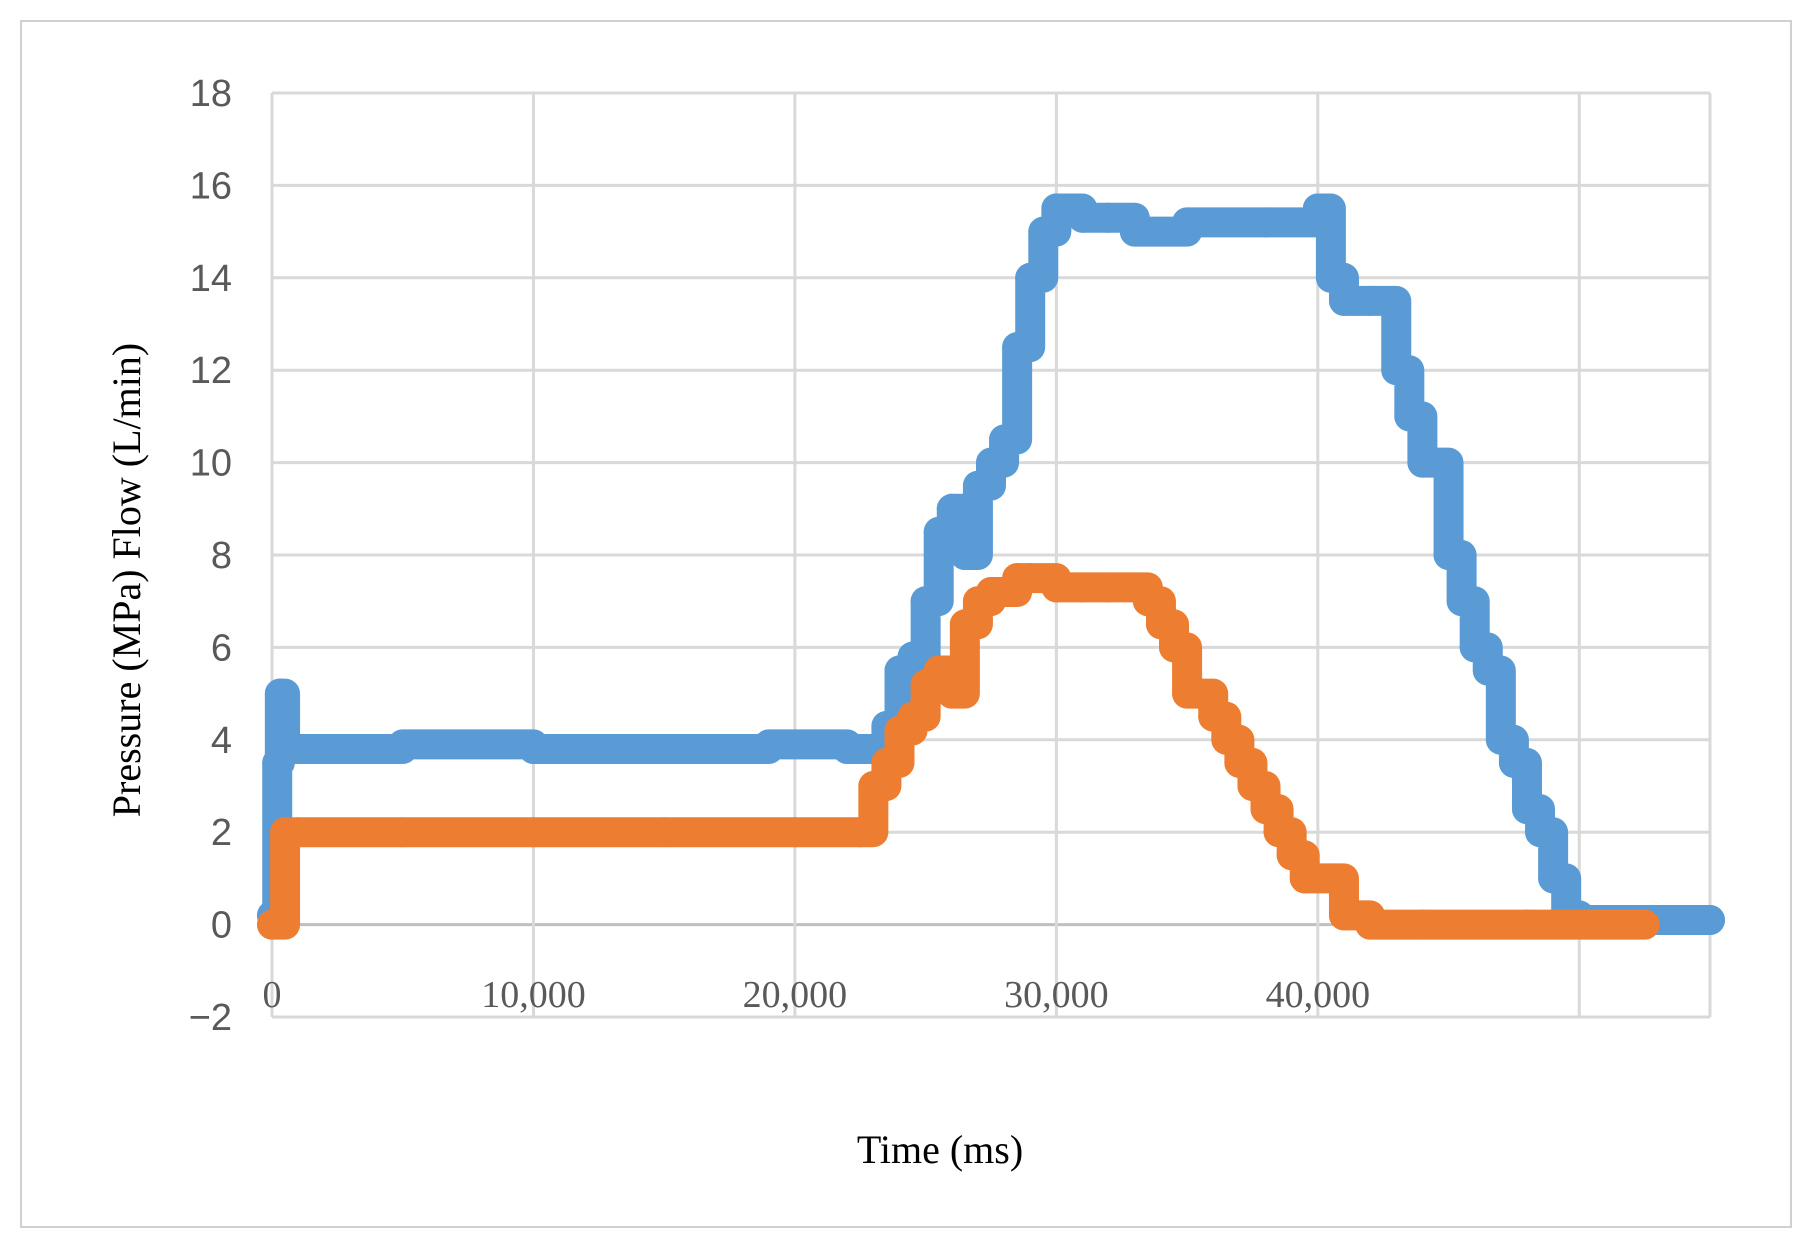 This screenshot has width=1814, height=1250. Describe the element at coordinates (1318, 995) in the screenshot. I see `x-tick-label: 40,000` at that location.